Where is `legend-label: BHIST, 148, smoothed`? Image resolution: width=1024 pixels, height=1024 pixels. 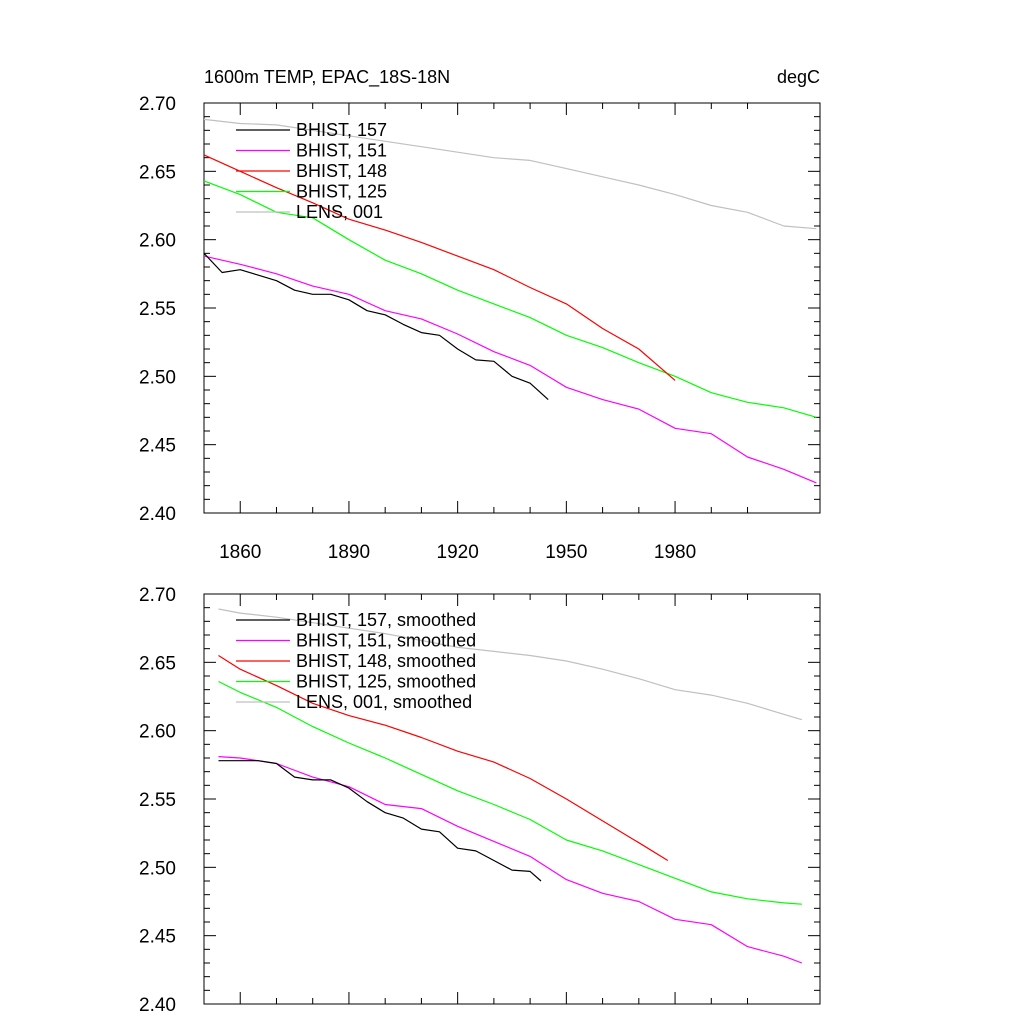 legend-label: BHIST, 148, smoothed is located at coordinates (386, 661).